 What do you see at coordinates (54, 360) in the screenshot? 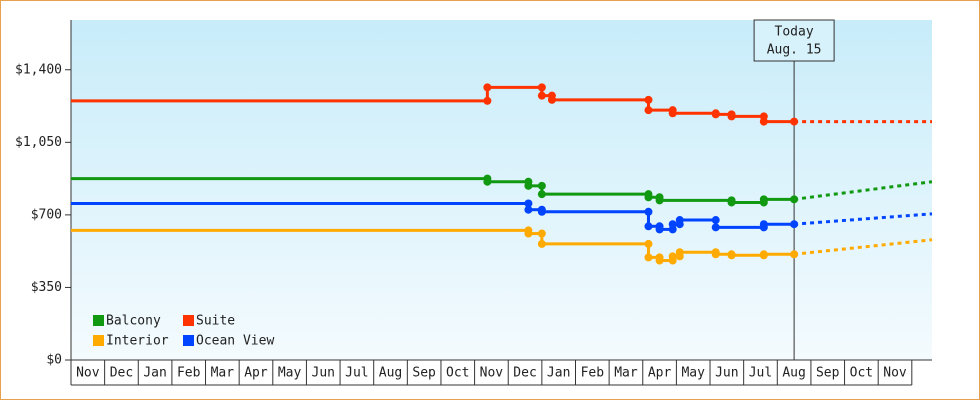
I see `y-tick-label: $0` at bounding box center [54, 360].